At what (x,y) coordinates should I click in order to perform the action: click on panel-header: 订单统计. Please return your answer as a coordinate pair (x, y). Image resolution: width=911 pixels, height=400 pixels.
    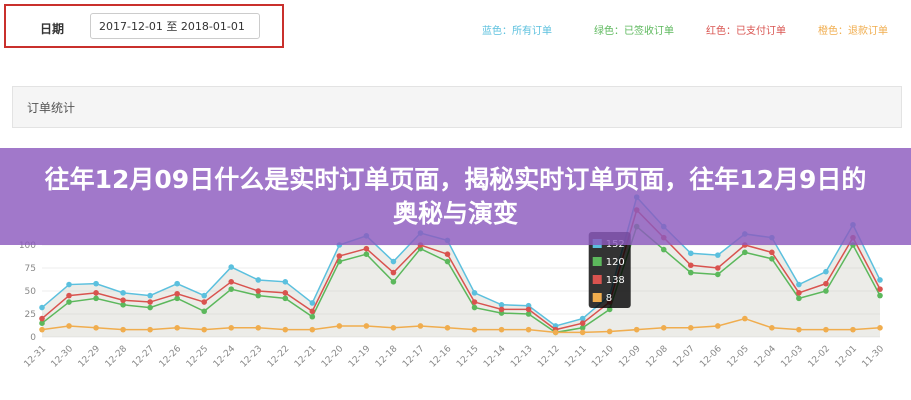
    Looking at the image, I should click on (457, 107).